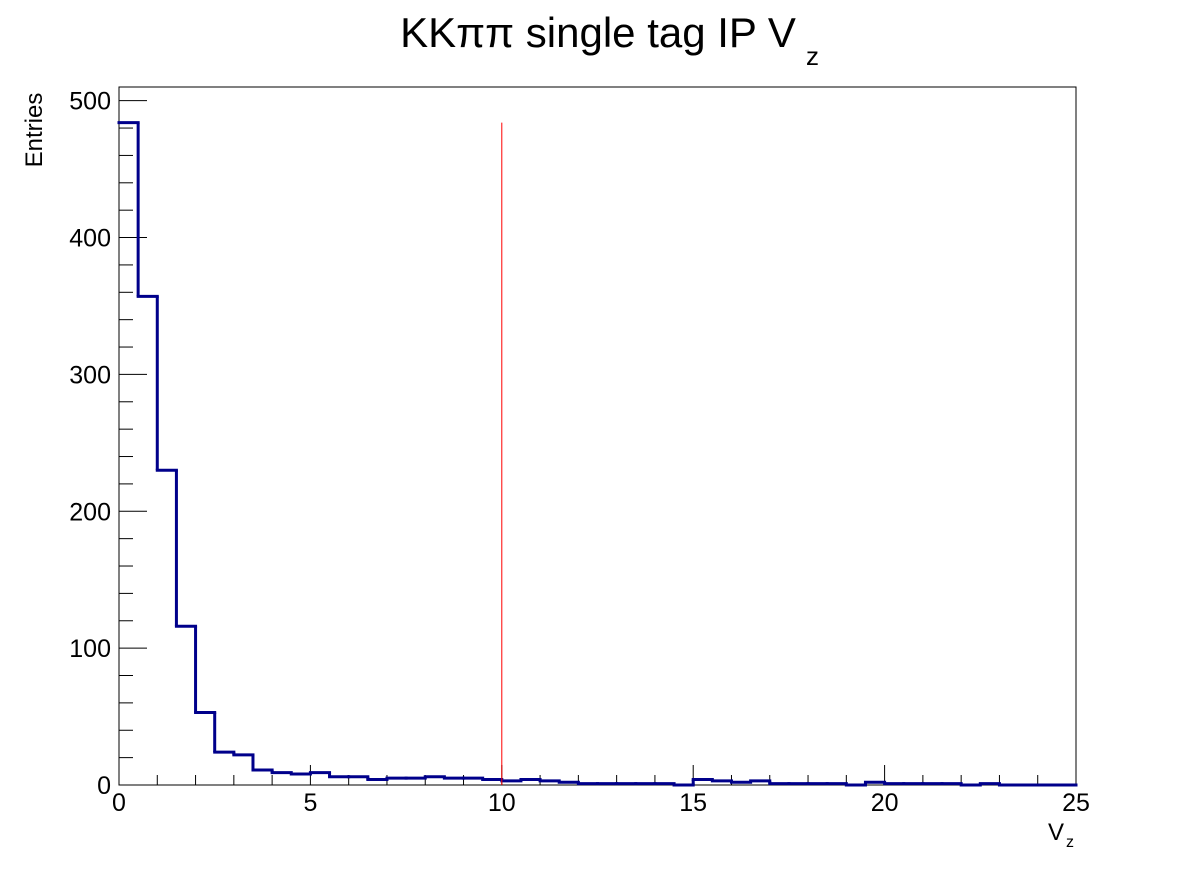 The width and height of the screenshot is (1196, 872). I want to click on y-axis-ticks: 0 100 200 300 400 500, so click(108, 444).